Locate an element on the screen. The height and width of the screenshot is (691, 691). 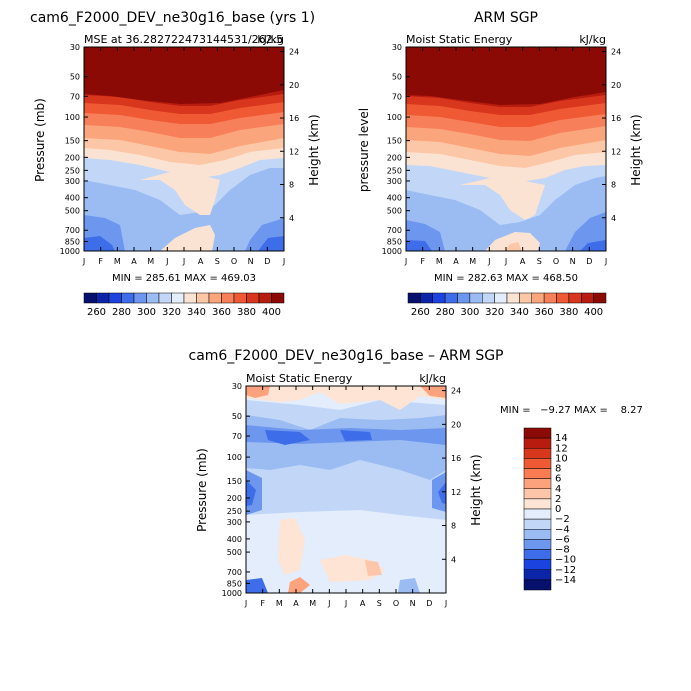
panel2-band-warm-low is located at coordinates (512, 241).